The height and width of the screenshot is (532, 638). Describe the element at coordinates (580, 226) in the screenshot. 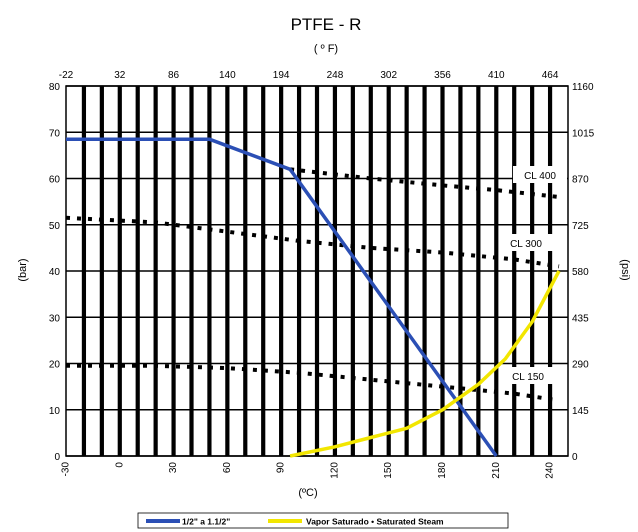

I see `y2-tick-label: 725` at that location.